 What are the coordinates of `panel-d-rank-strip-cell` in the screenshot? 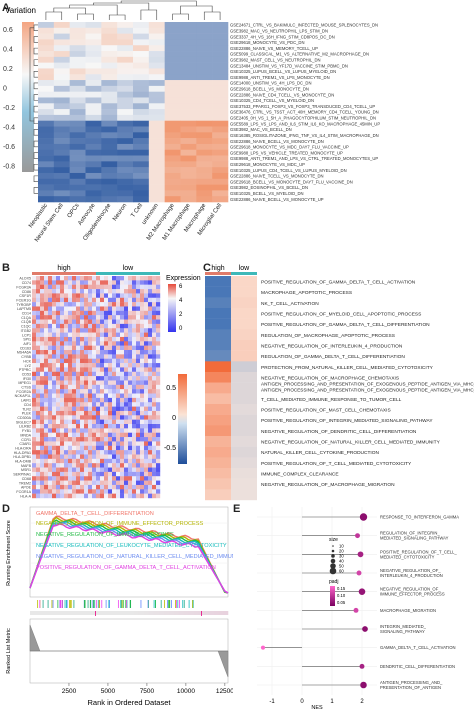 It's located at (72, 613).